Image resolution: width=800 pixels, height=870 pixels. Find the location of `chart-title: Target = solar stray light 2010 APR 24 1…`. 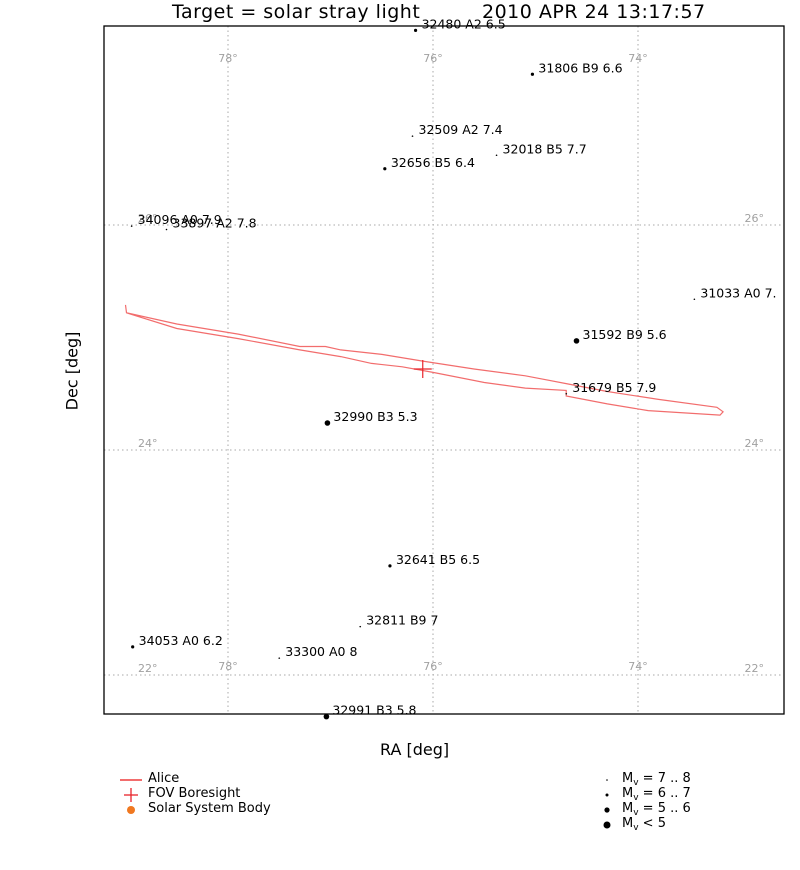

chart-title: Target = solar stray light 2010 APR 24 1… is located at coordinates (444, 13).